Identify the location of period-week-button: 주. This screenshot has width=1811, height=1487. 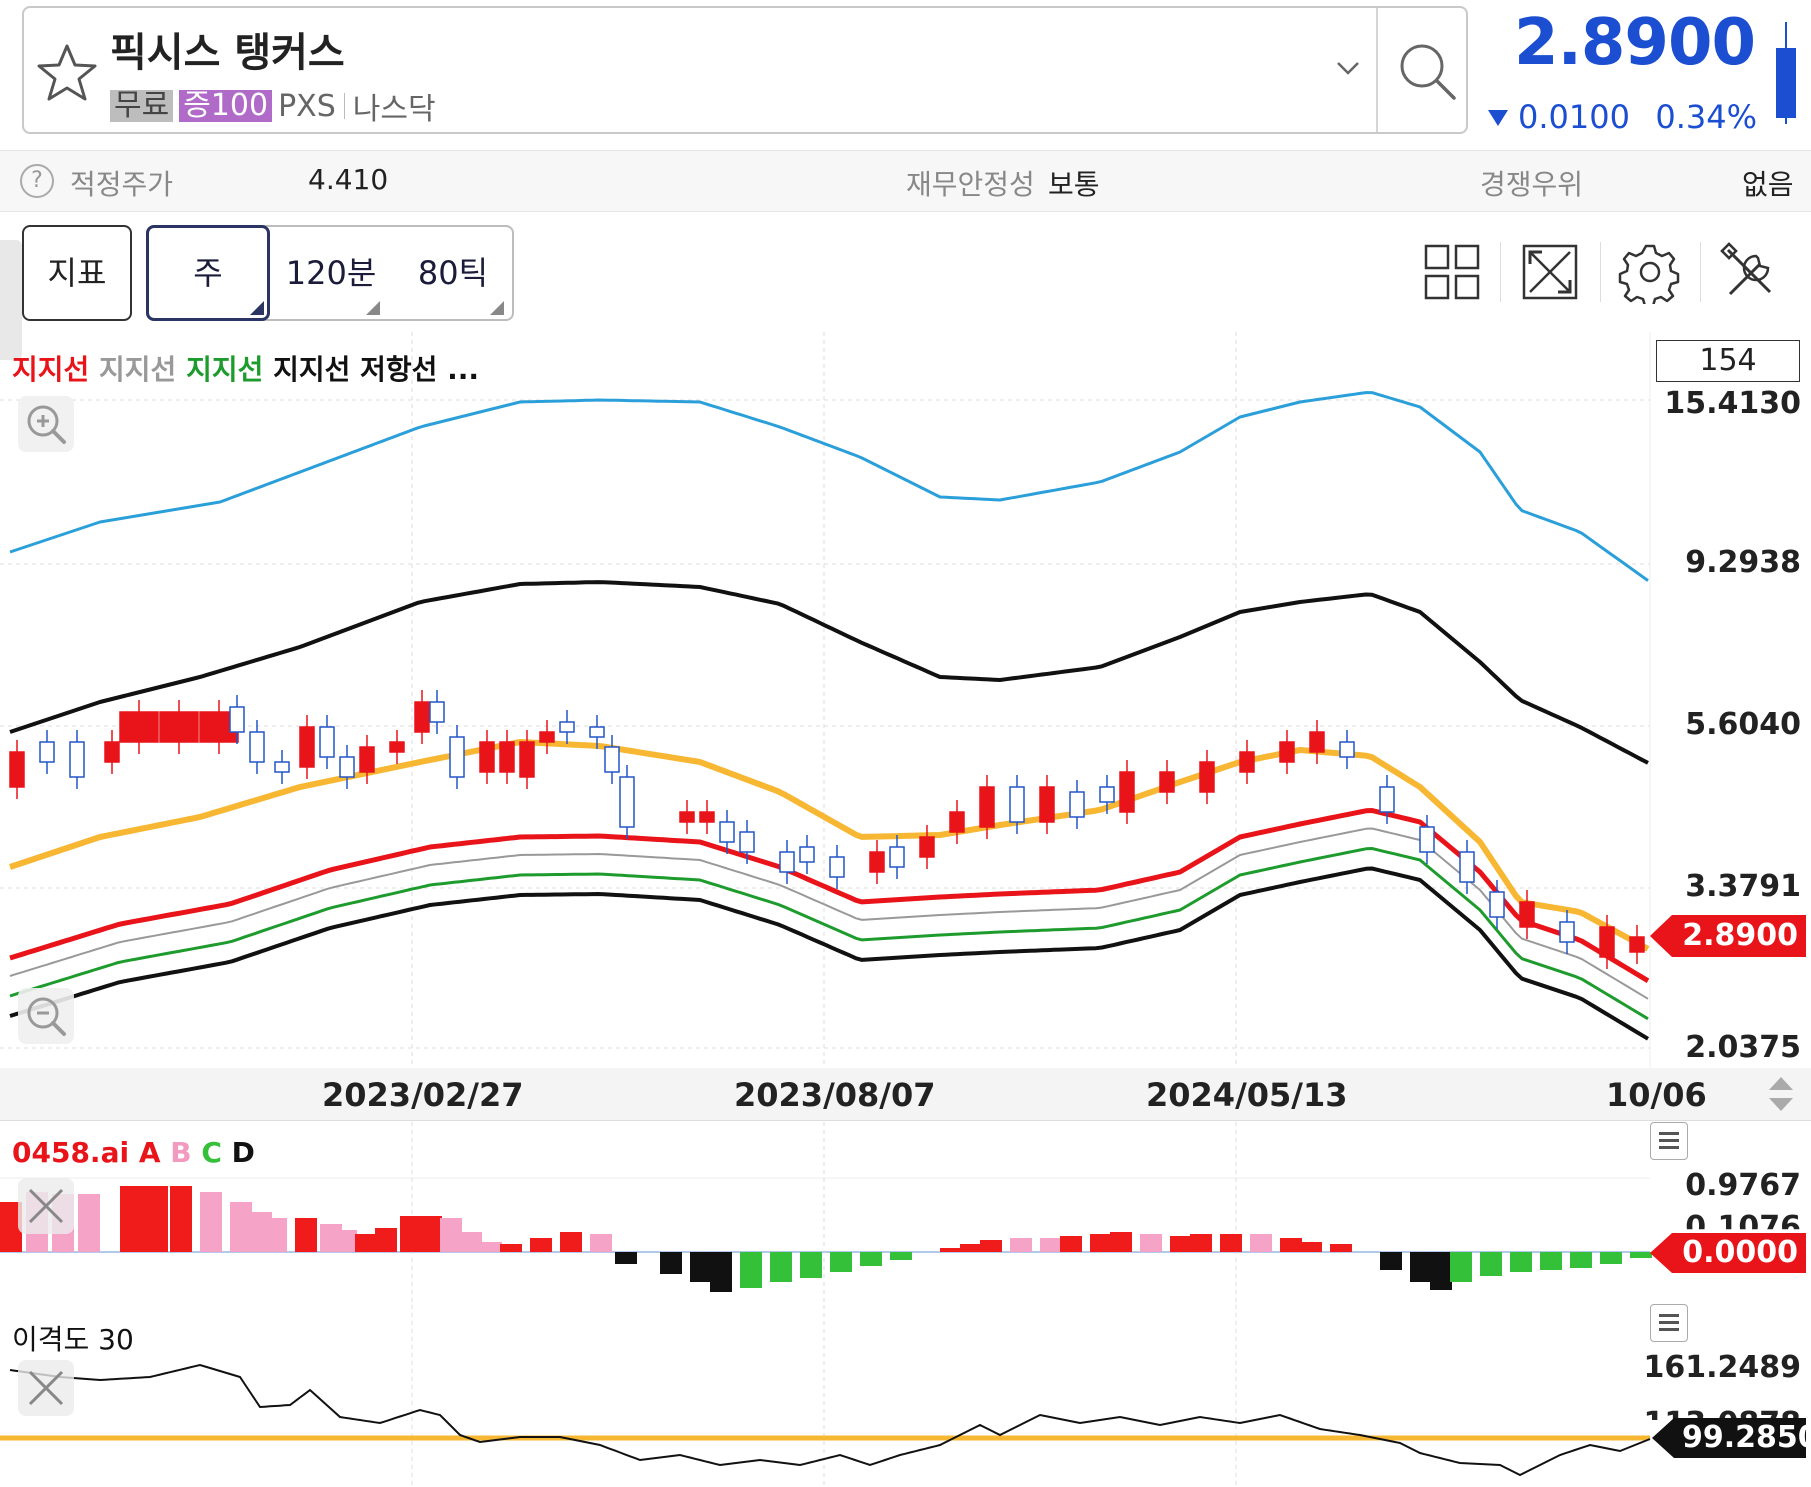
(208, 273).